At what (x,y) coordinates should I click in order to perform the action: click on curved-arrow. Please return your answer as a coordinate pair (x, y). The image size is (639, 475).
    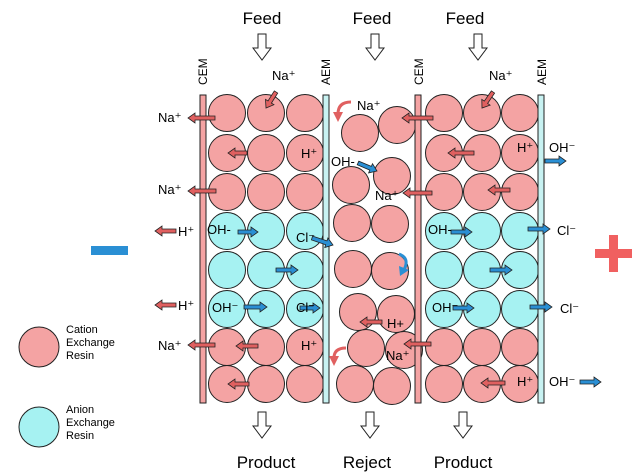
    Looking at the image, I should click on (403, 261).